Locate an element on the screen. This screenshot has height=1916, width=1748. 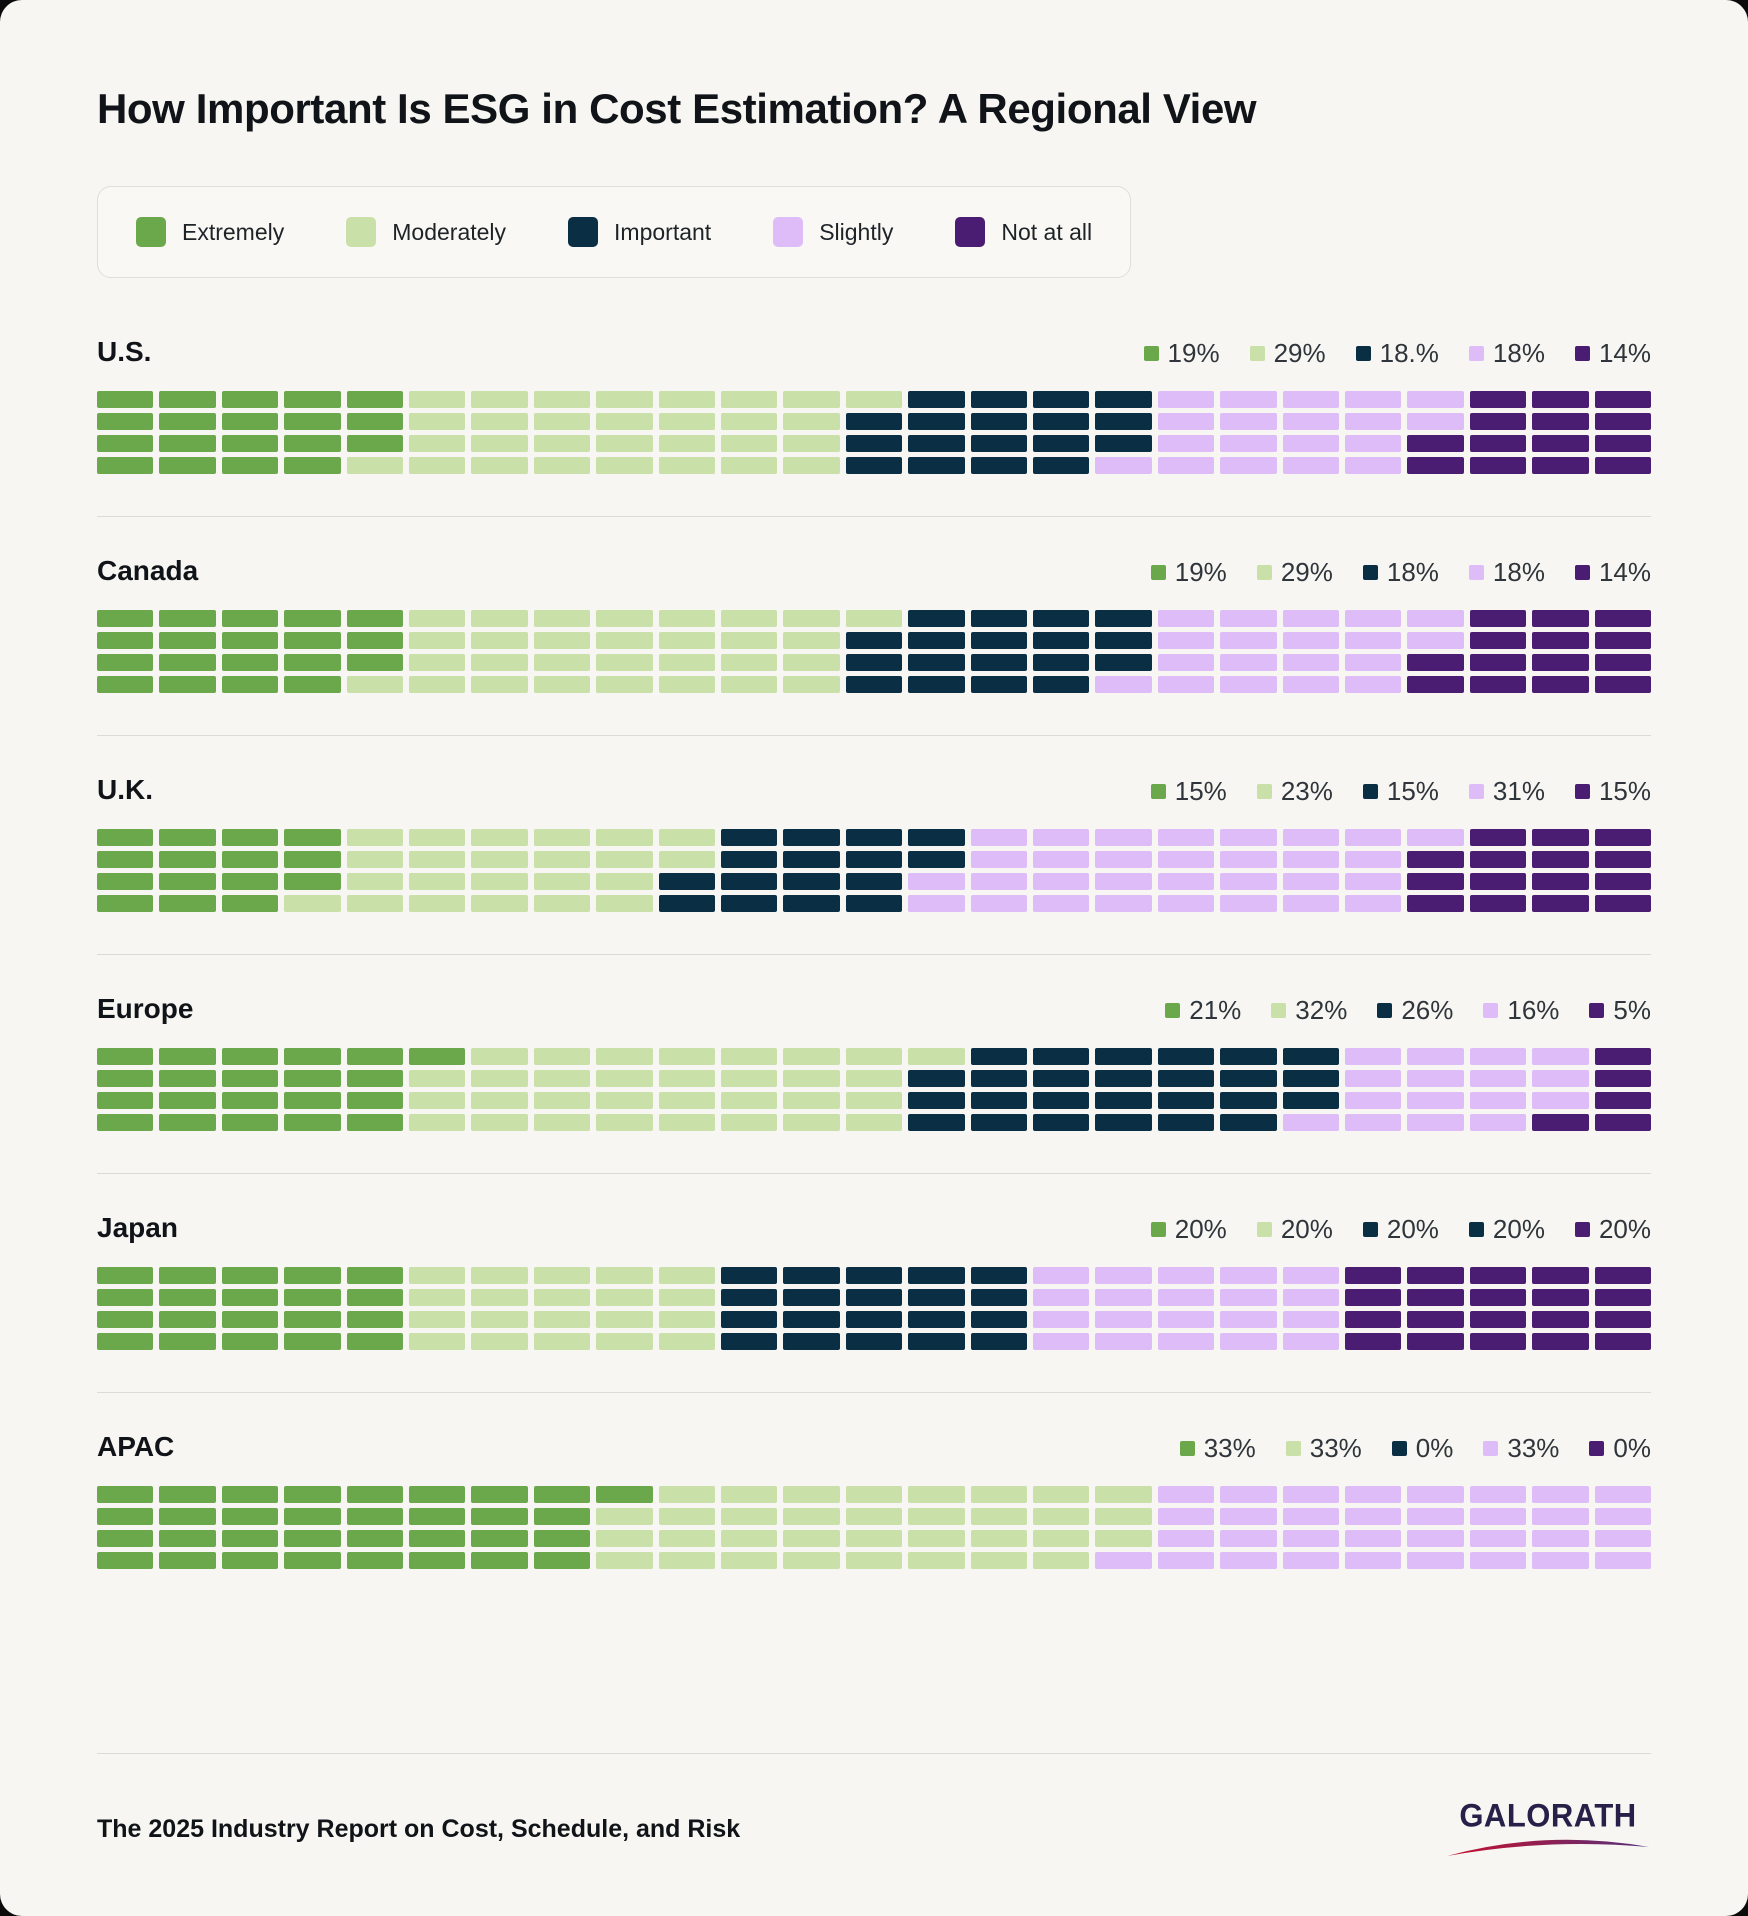
stat-value: 0% is located at coordinates (1632, 1448).